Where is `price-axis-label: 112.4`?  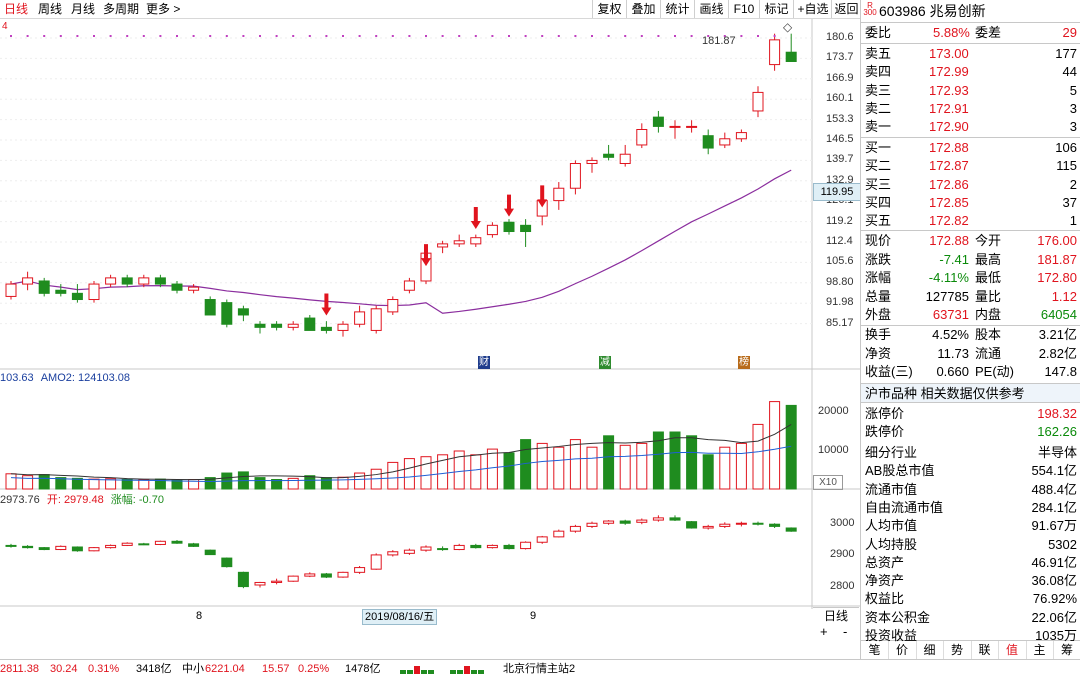 price-axis-label: 112.4 is located at coordinates (839, 241).